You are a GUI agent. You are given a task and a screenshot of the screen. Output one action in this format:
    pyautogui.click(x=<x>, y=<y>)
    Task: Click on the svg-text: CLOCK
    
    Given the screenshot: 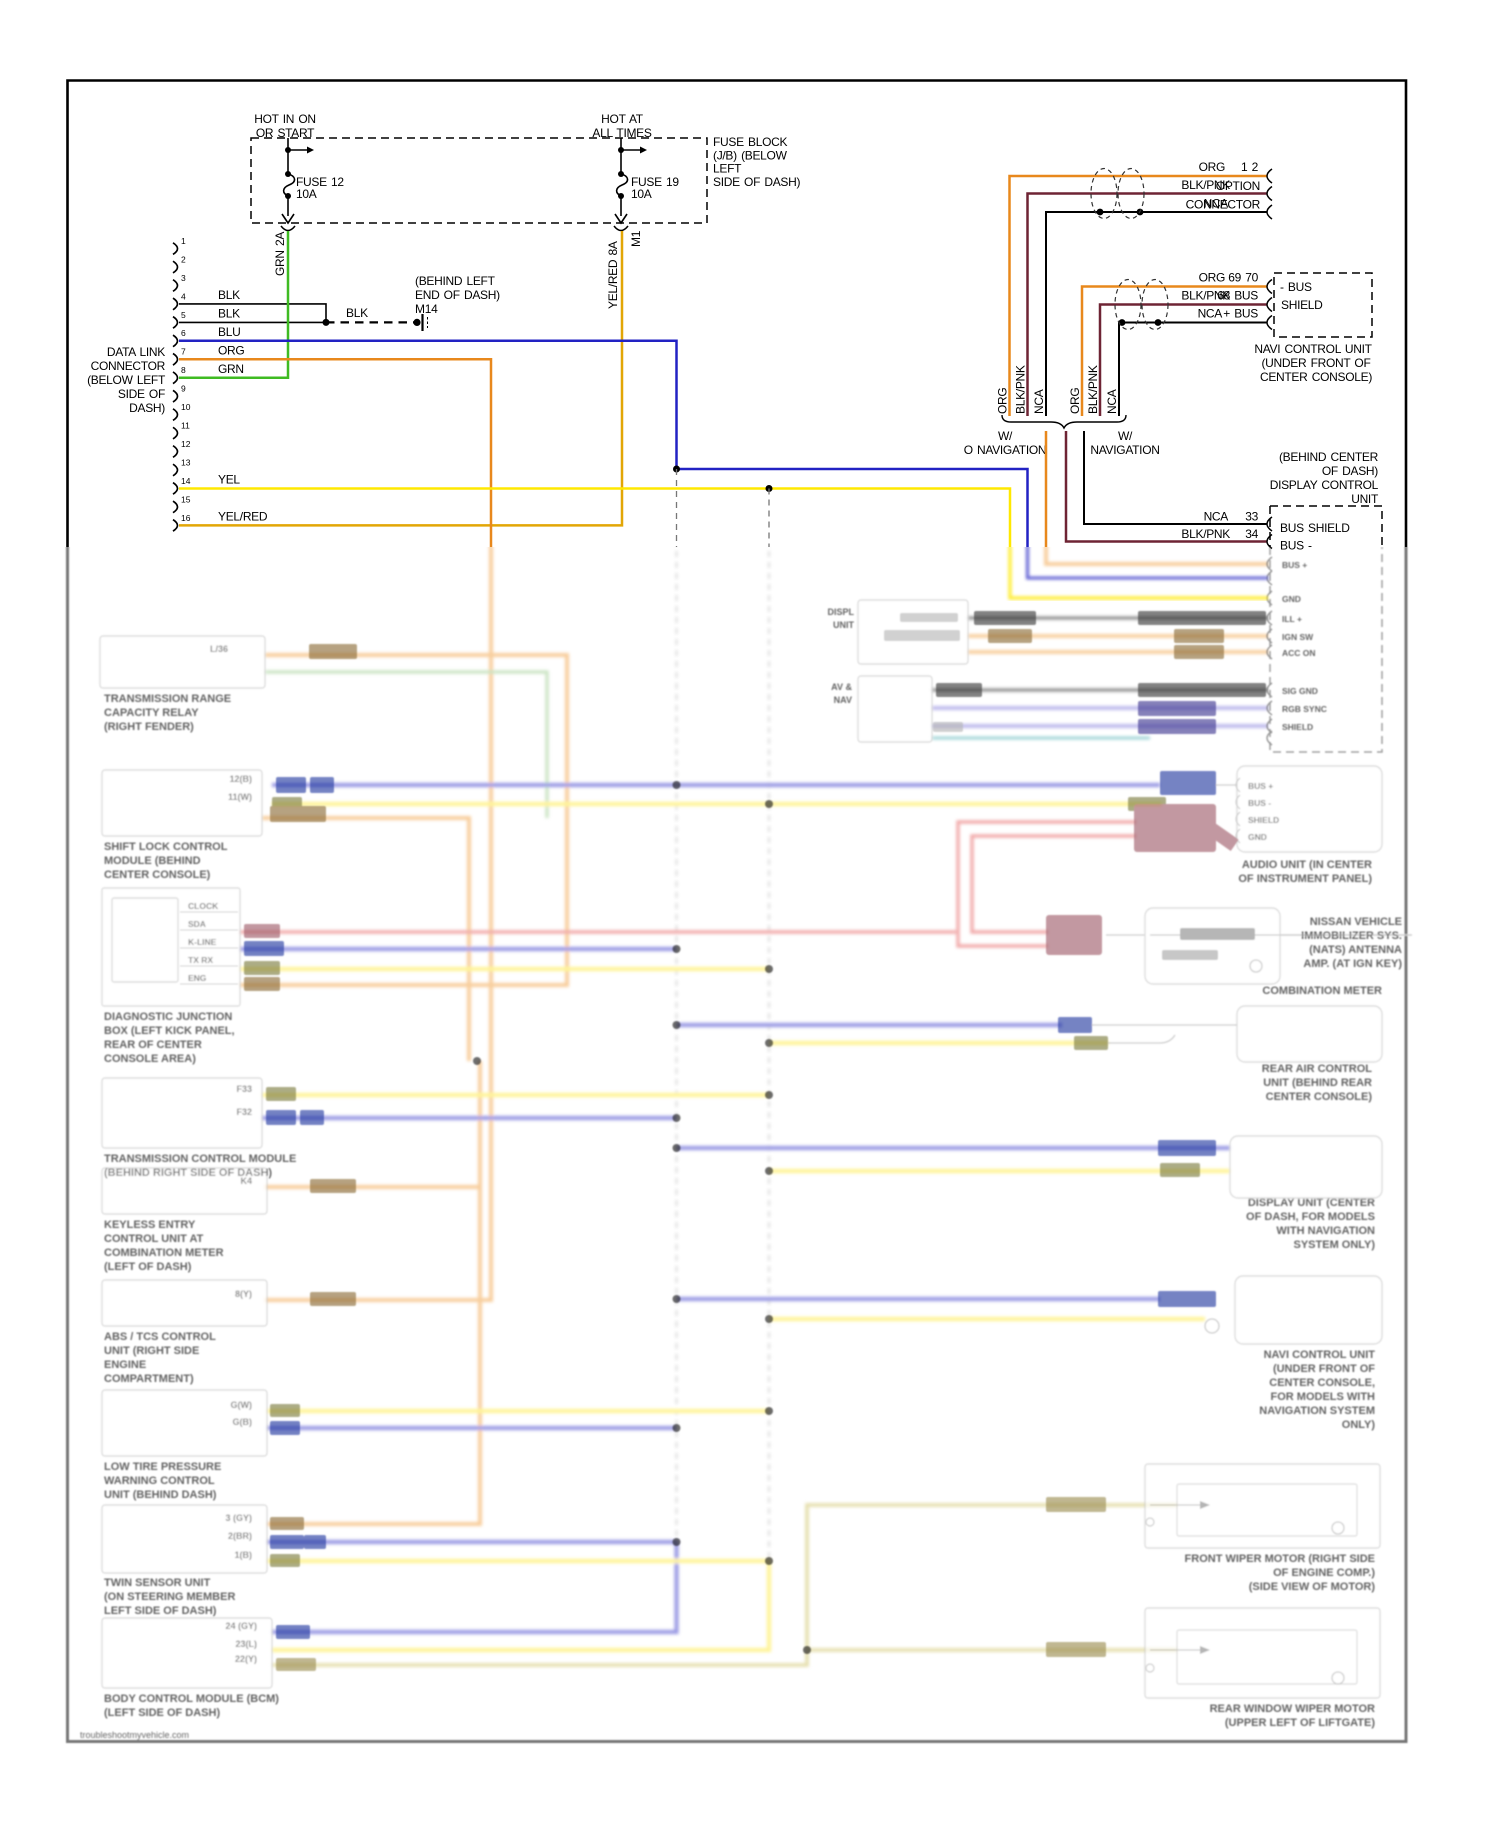 What is the action you would take?
    pyautogui.click(x=203, y=906)
    